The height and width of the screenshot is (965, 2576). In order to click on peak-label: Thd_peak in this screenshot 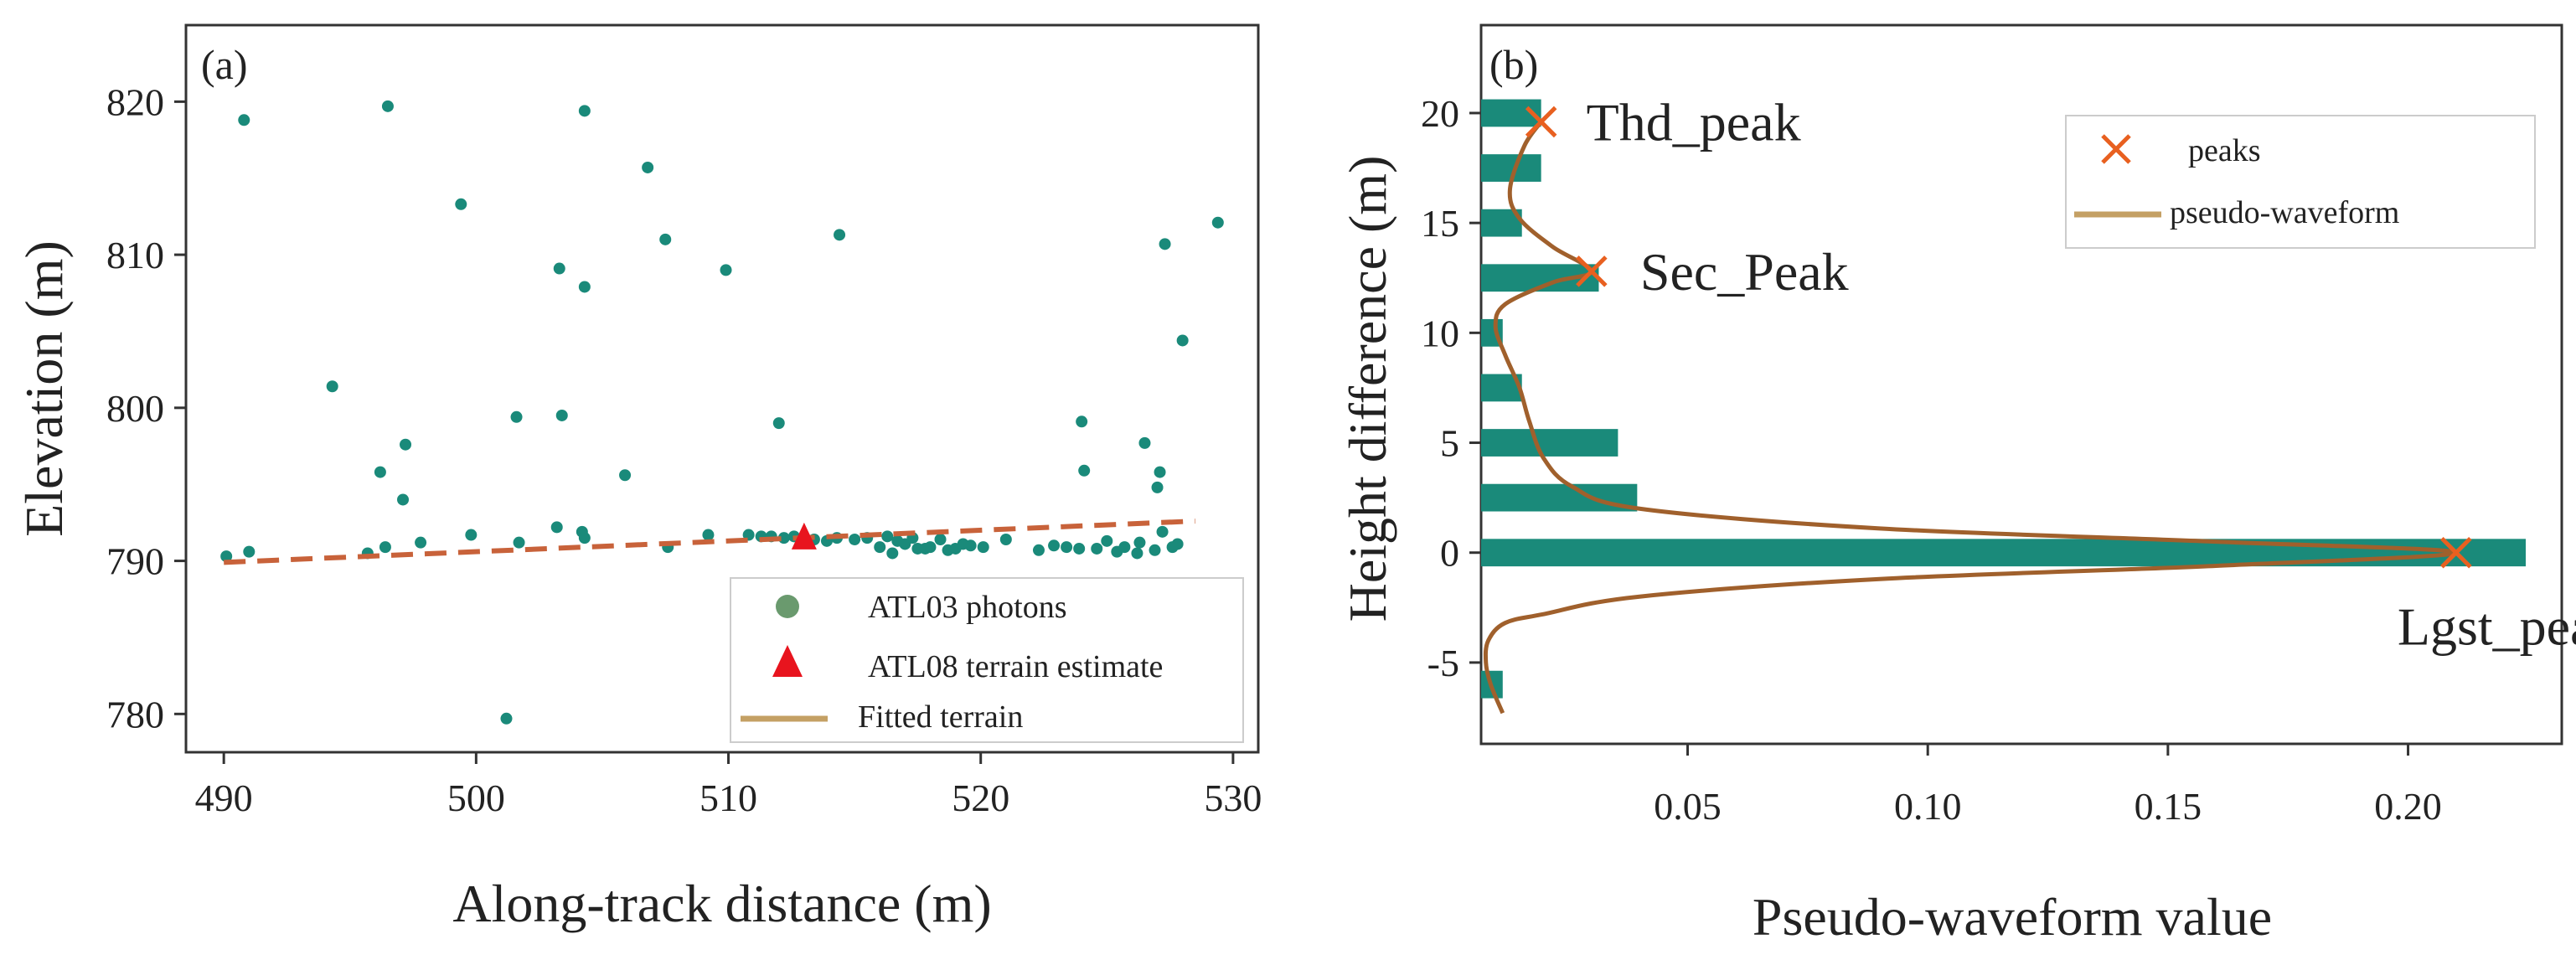, I will do `click(1694, 122)`.